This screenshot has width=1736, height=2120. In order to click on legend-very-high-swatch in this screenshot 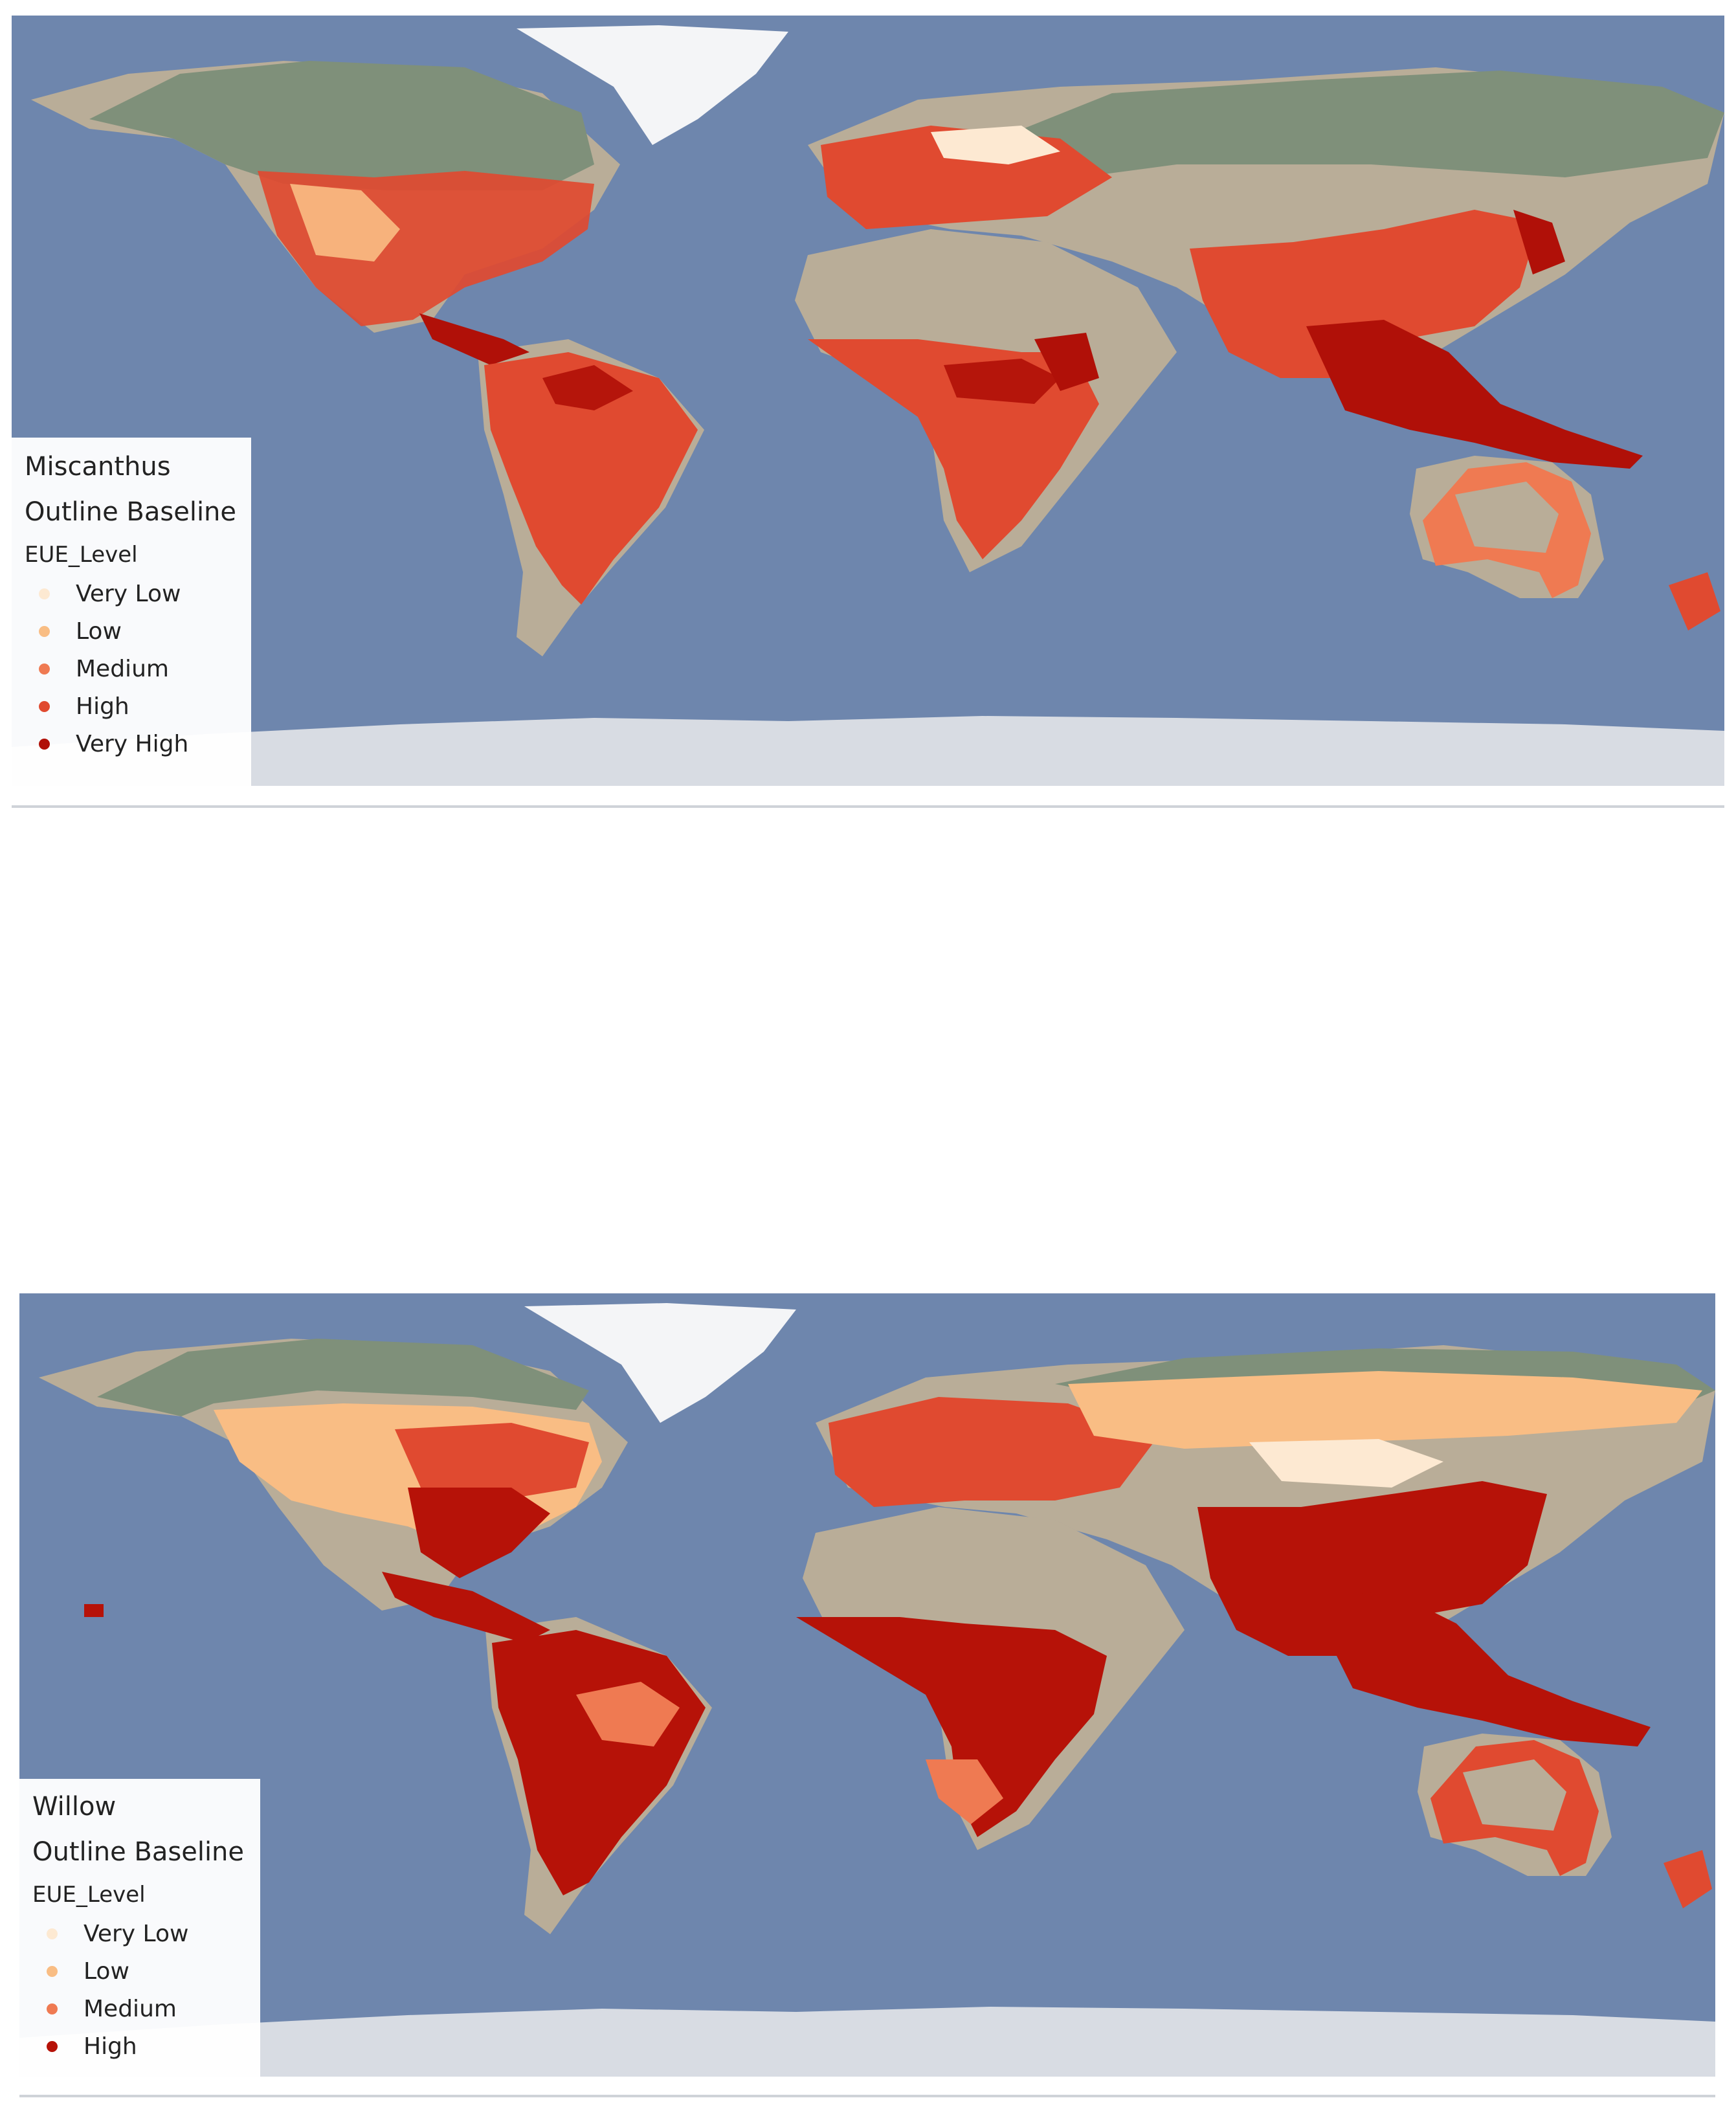, I will do `click(44, 744)`.